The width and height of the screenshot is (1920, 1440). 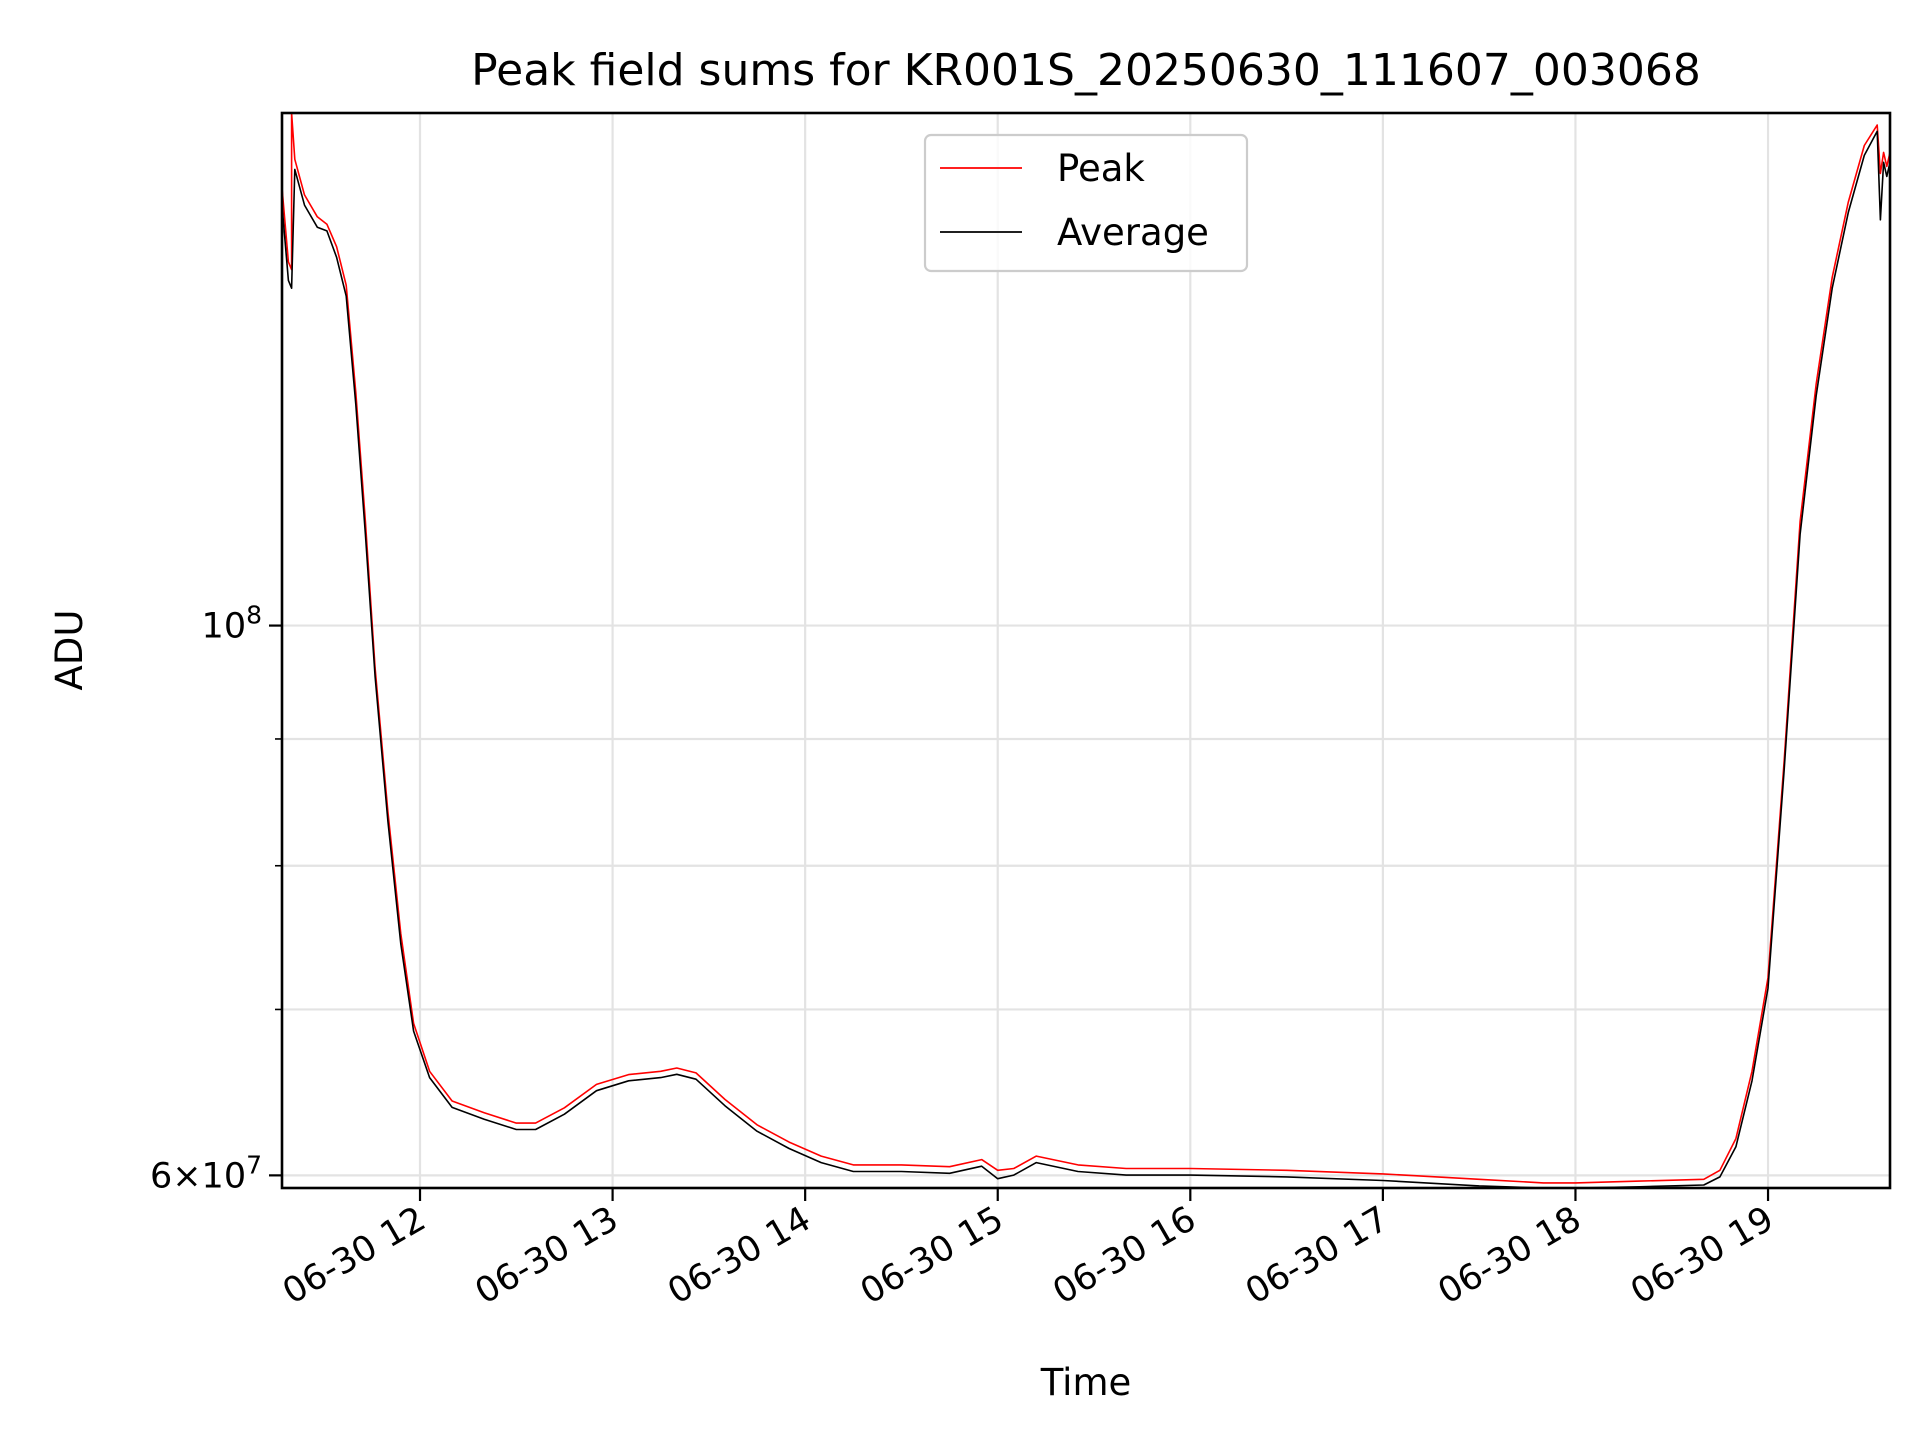 I want to click on legend-label-peak: Peak, so click(x=1101, y=168).